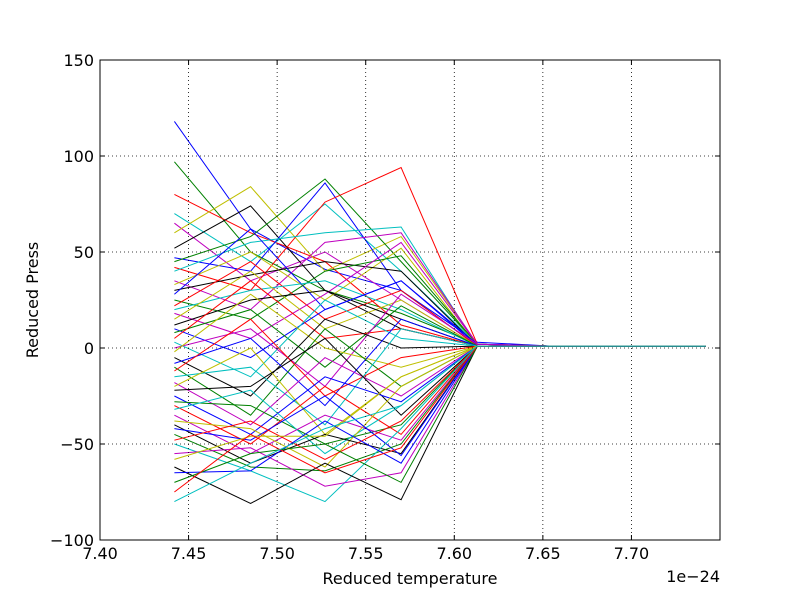  I want to click on x-tick-label-4: 7.60, so click(454, 553).